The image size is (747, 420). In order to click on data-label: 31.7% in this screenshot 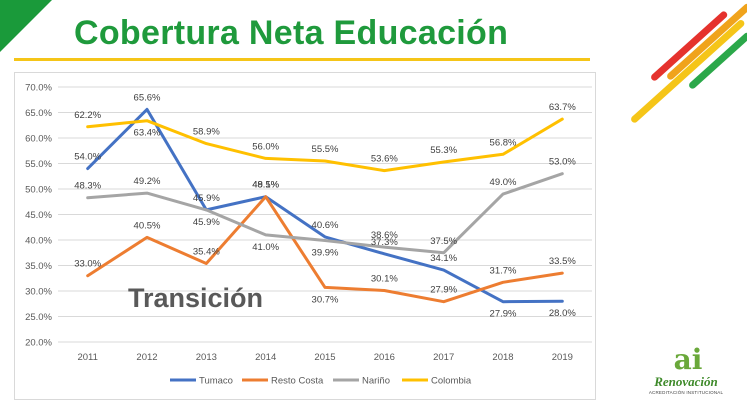, I will do `click(503, 270)`.